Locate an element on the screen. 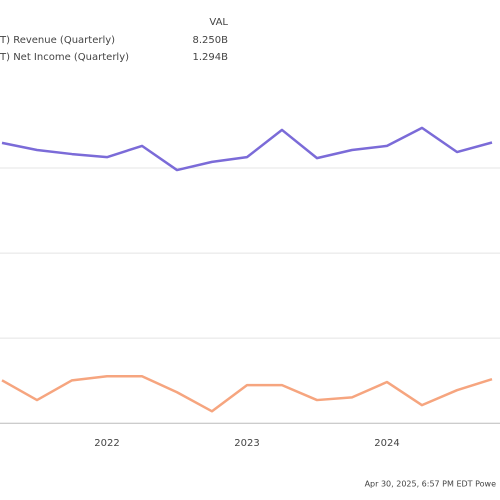 This screenshot has height=500, width=500. legend-value: 8.250B is located at coordinates (211, 40).